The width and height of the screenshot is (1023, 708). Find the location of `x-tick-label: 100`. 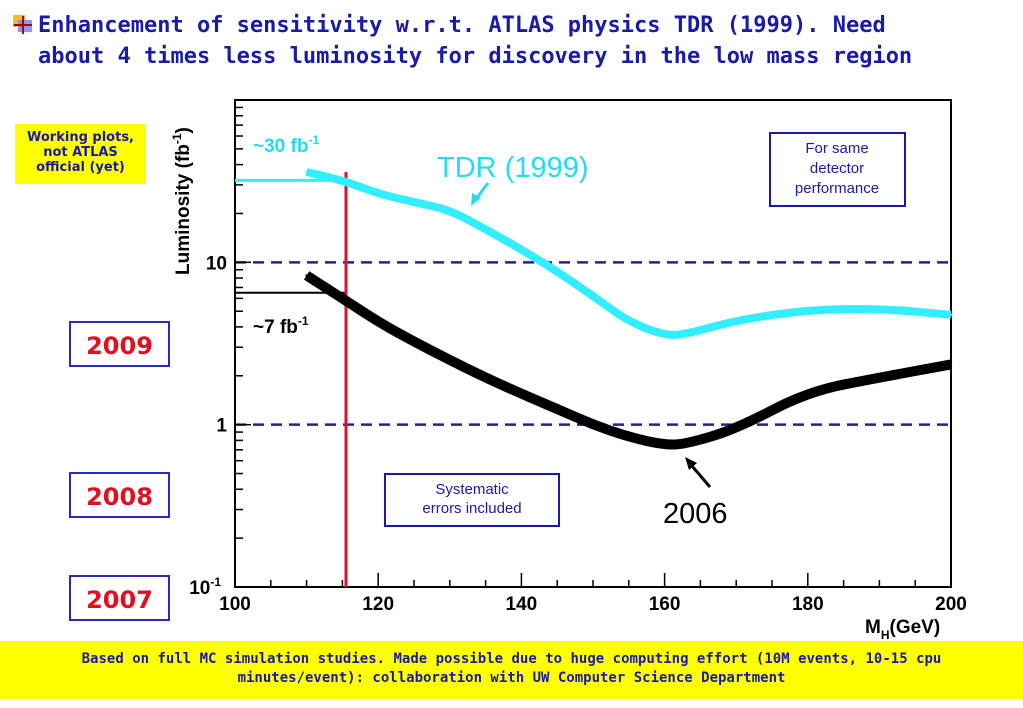

x-tick-label: 100 is located at coordinates (235, 604).